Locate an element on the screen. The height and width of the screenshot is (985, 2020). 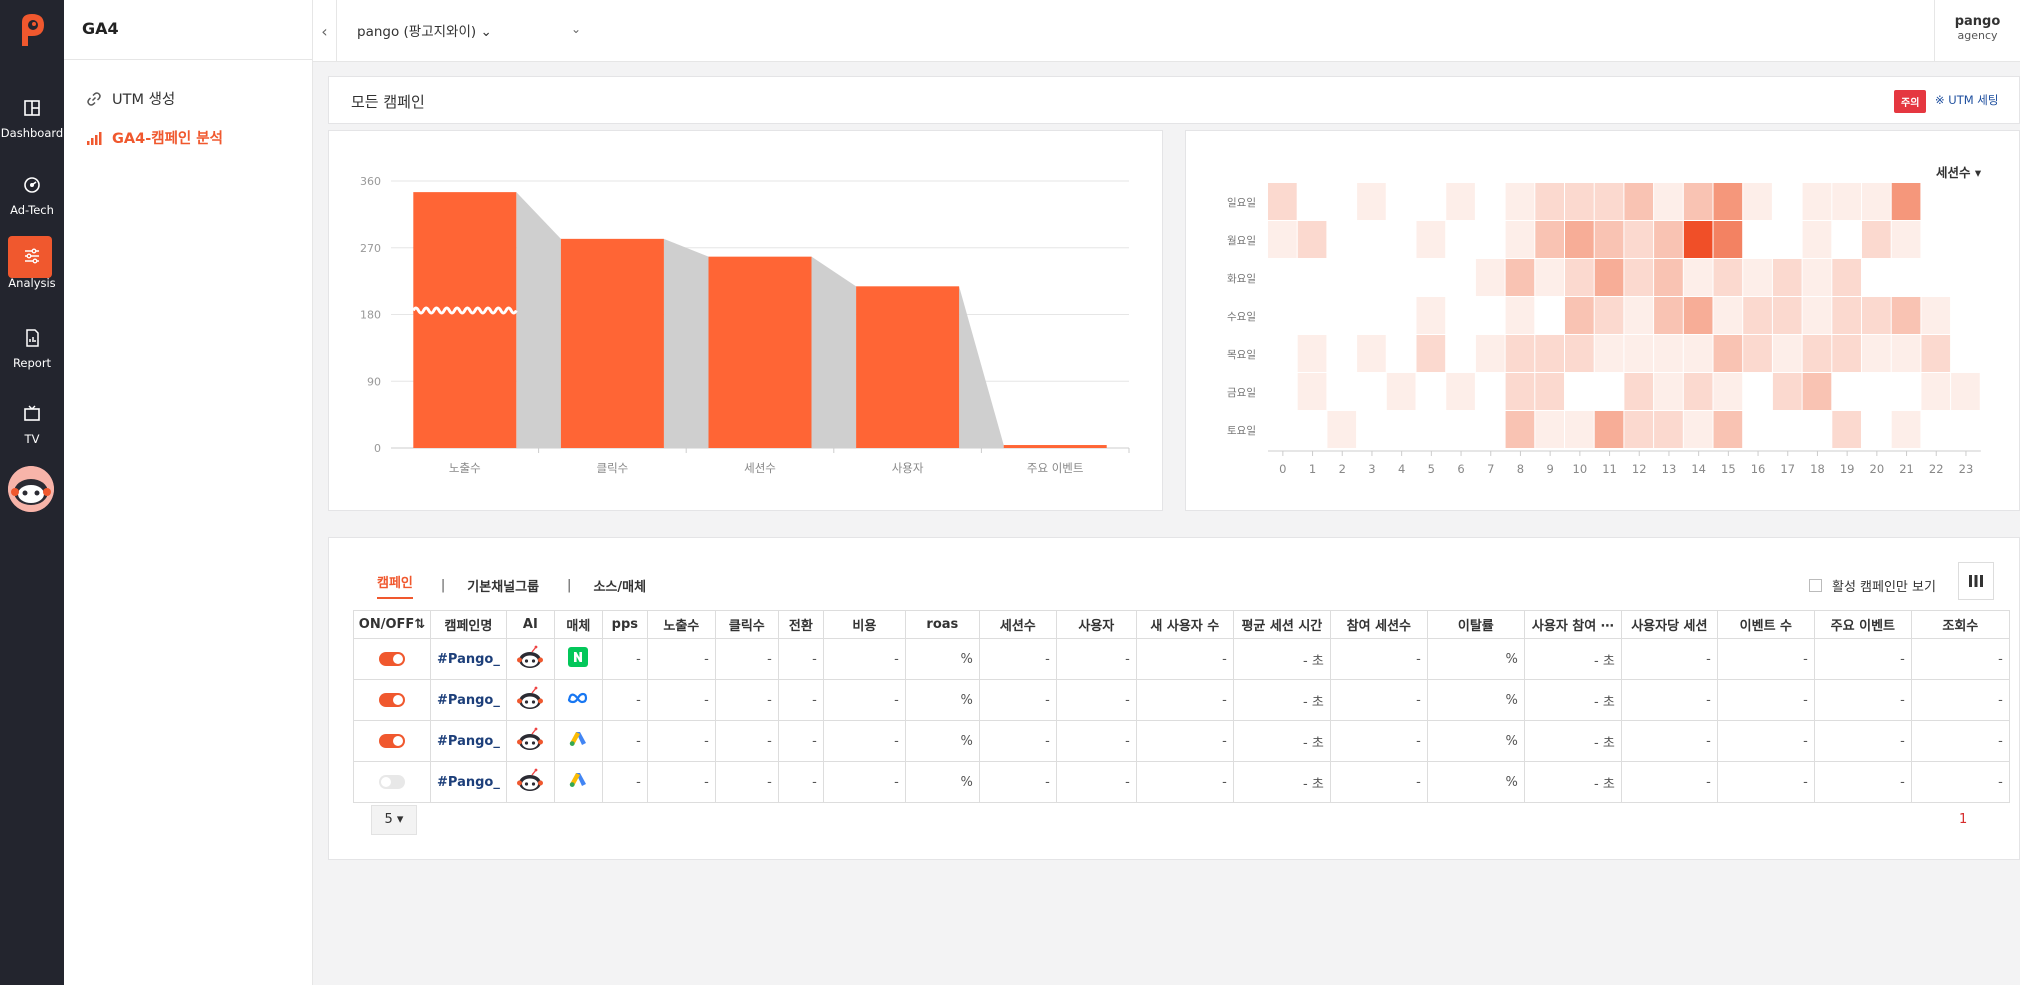
column-header: 이벤트 수 is located at coordinates (1765, 624).